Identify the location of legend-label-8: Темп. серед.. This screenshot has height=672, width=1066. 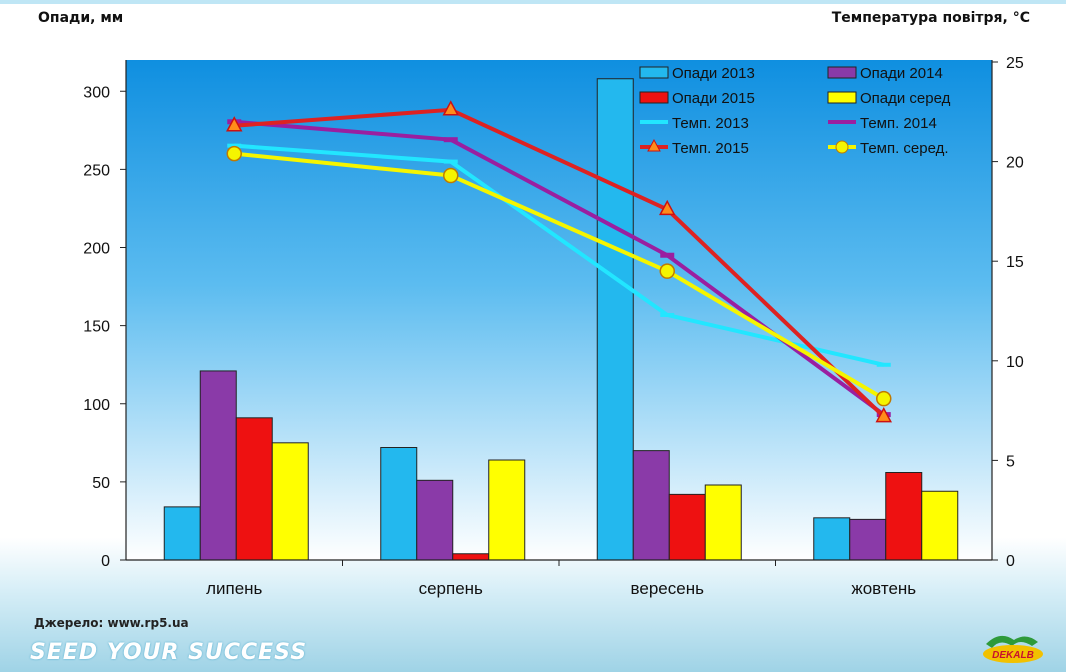
(904, 148).